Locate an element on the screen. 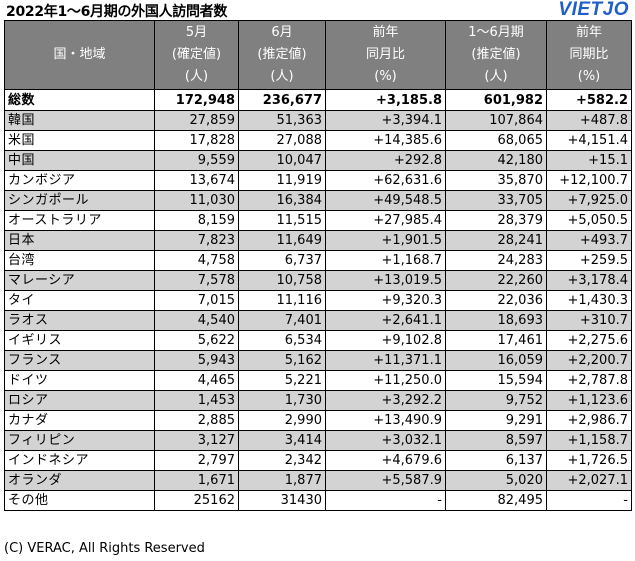 This screenshot has width=635, height=561. value-cell: 5,221 is located at coordinates (282, 380).